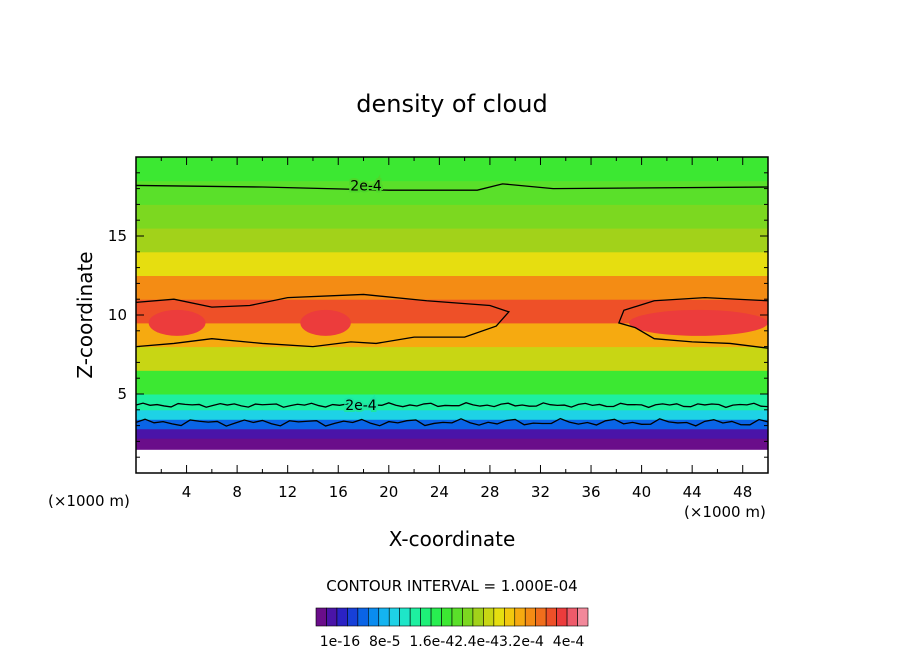 This screenshot has height=654, width=904. Describe the element at coordinates (725, 512) in the screenshot. I see `x-unit-right: (×1000 m)` at that location.